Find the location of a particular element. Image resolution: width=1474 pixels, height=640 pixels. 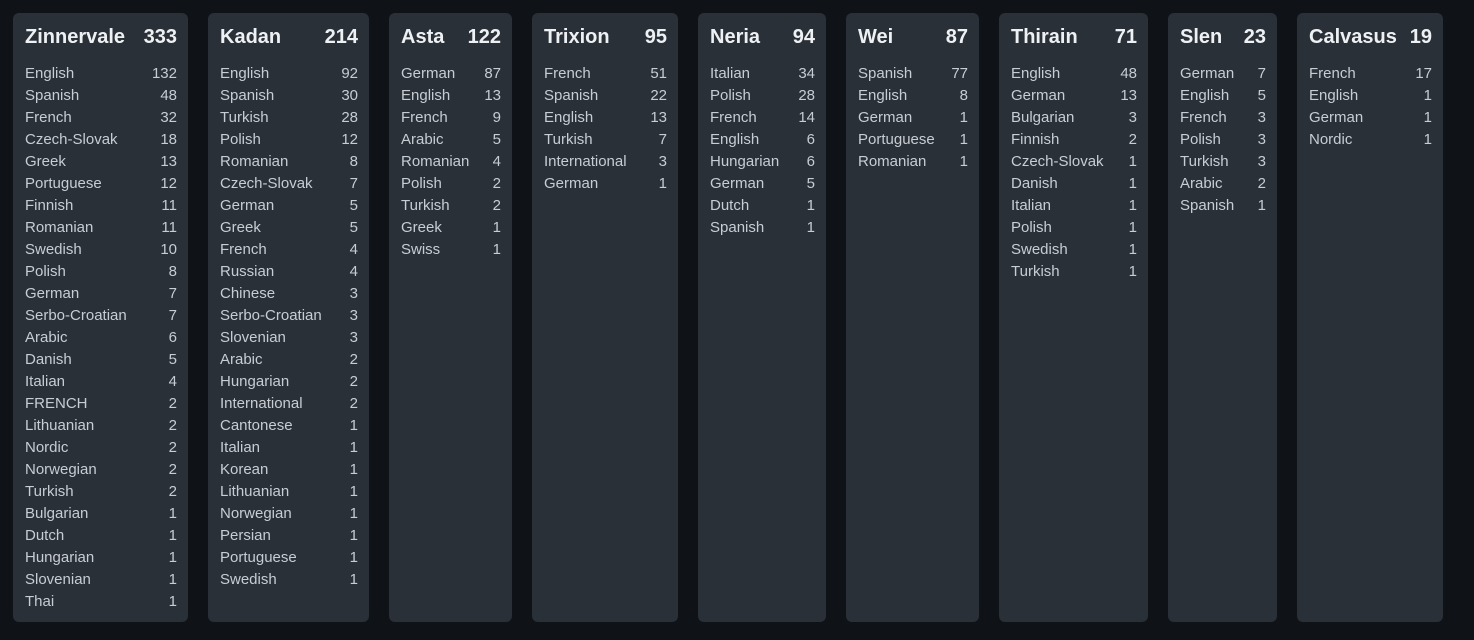

language-count: 28 is located at coordinates (349, 117).